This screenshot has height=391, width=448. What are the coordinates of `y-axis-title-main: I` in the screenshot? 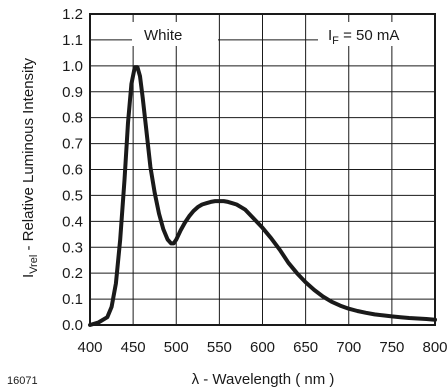 It's located at (28, 276).